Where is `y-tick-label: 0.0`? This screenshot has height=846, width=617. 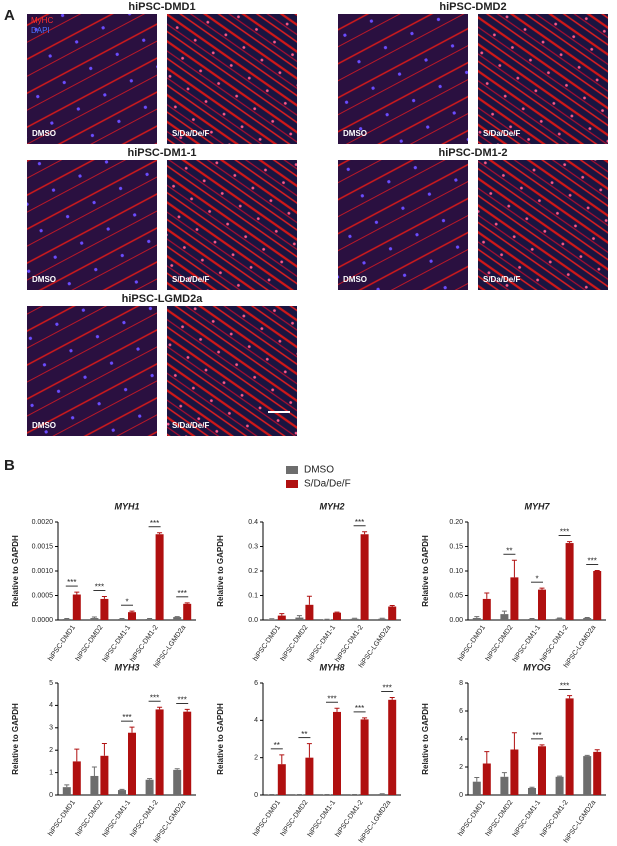
y-tick-label: 0.0 is located at coordinates (253, 620).